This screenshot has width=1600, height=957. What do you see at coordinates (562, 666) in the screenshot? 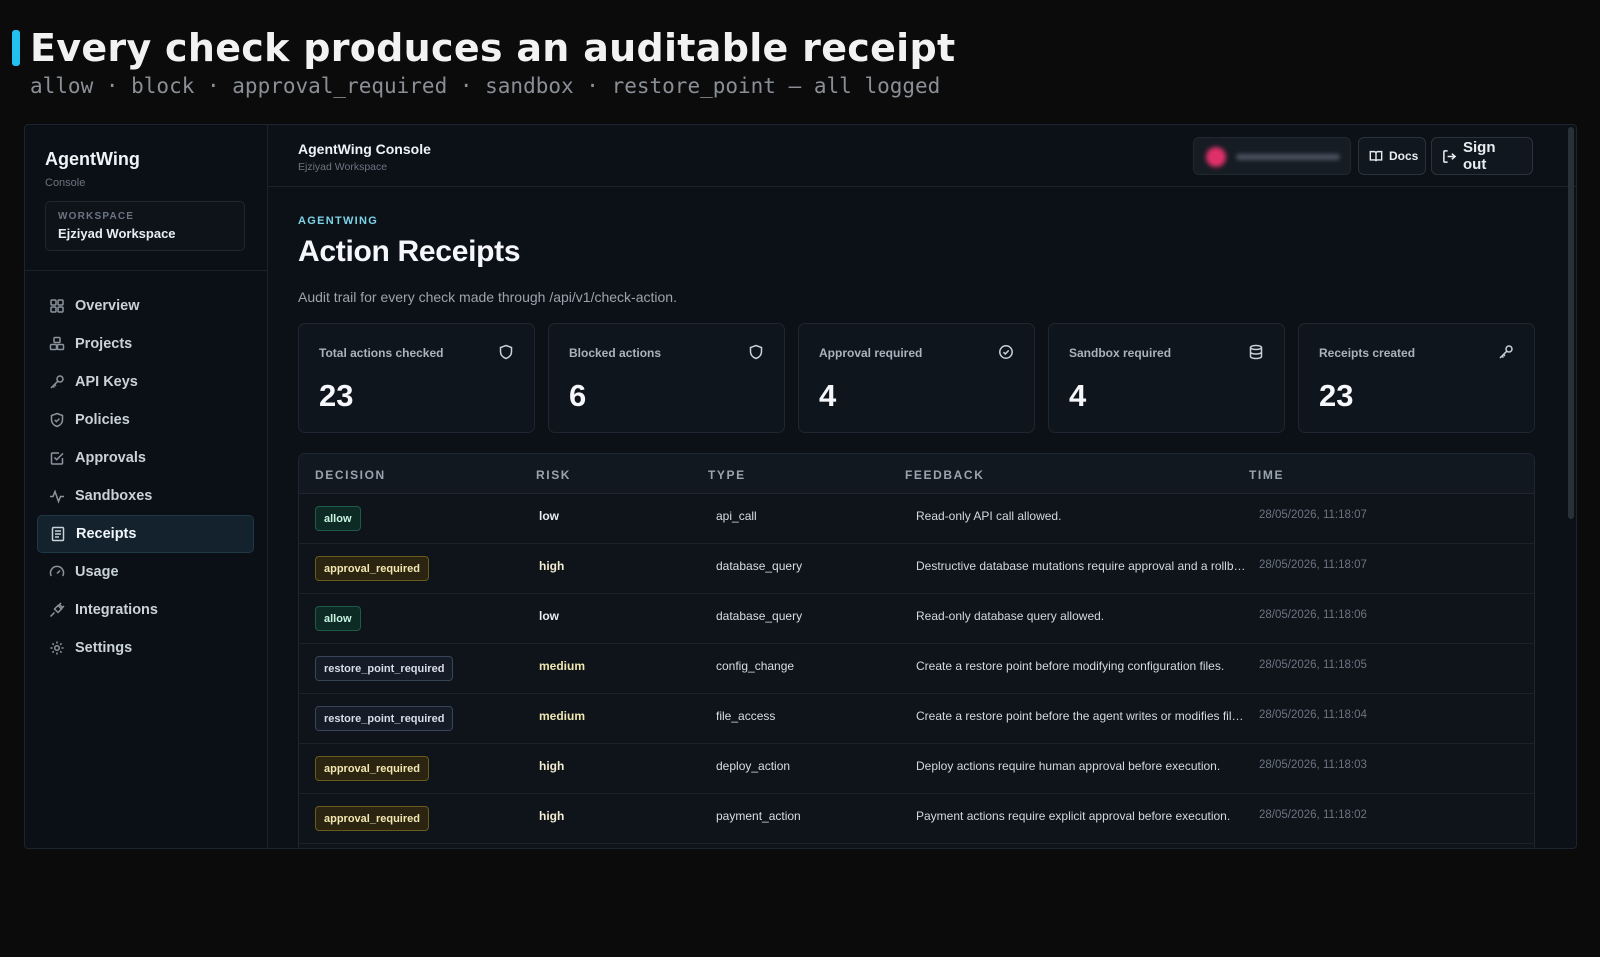
I see `risk-cell: medium` at bounding box center [562, 666].